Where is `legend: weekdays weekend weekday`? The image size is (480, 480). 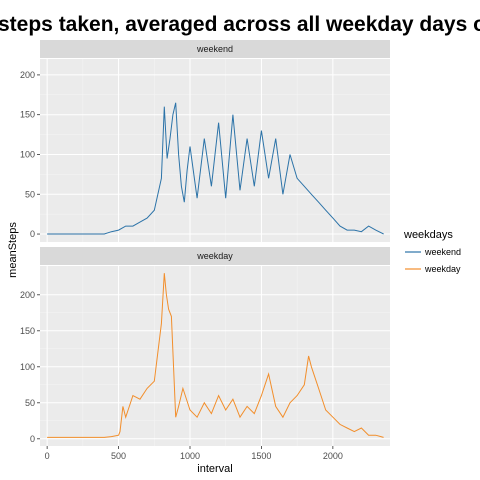
legend: weekdays weekend weekday is located at coordinates (432, 251).